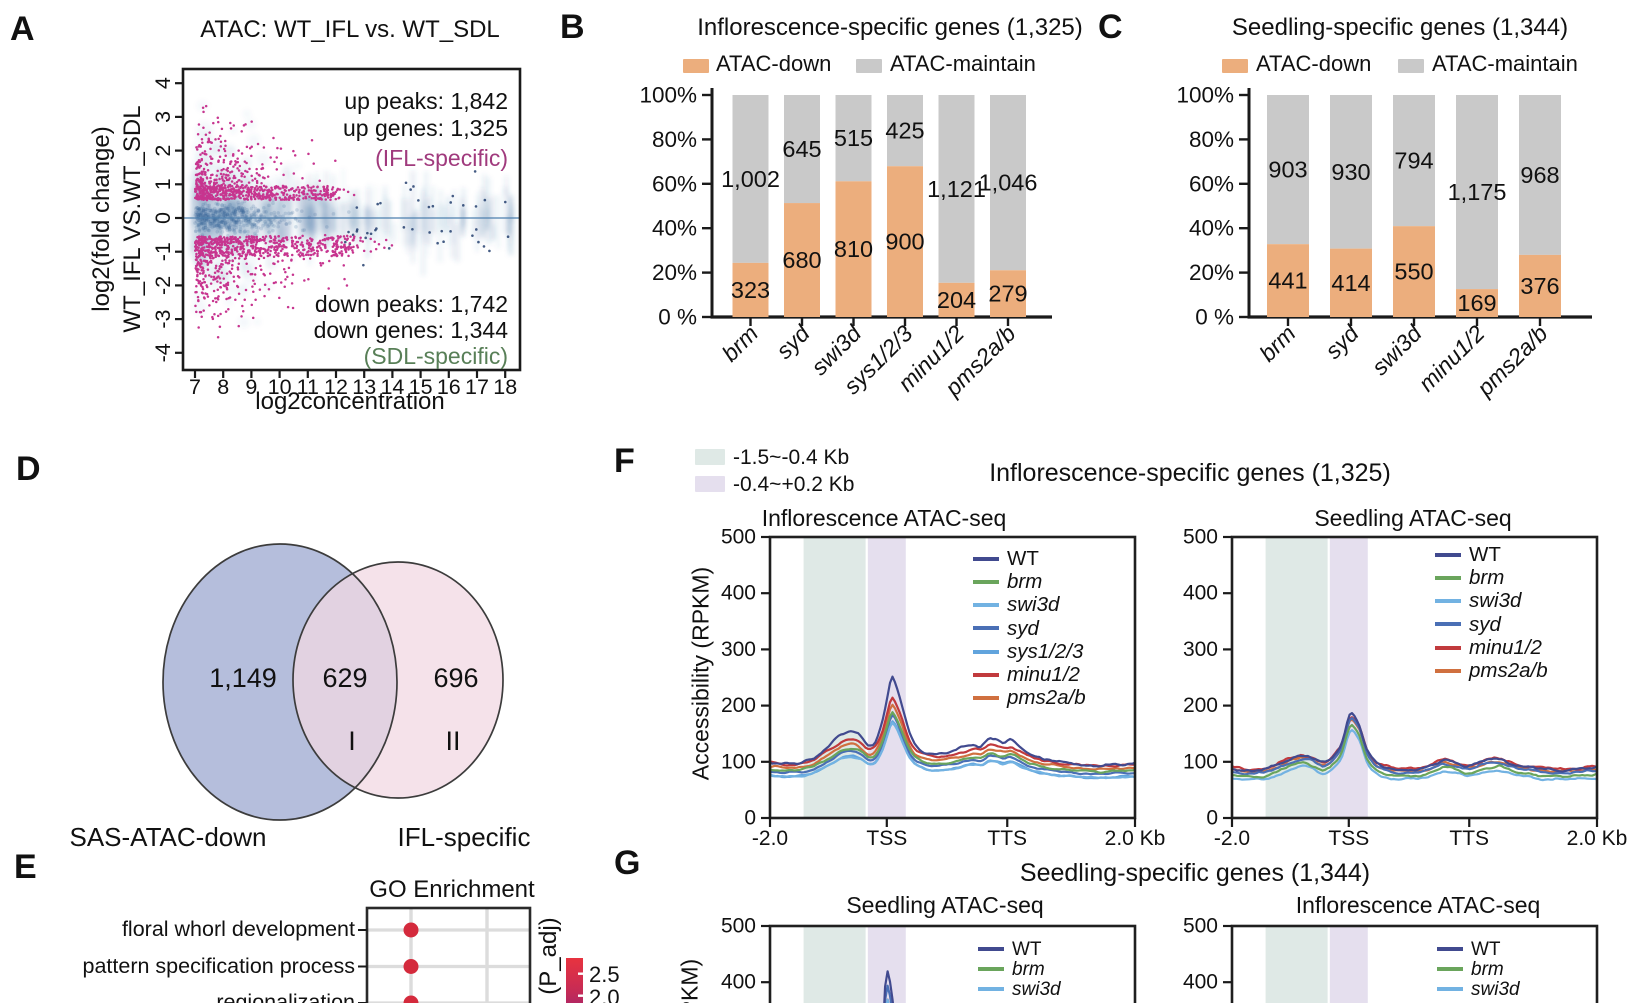  Describe the element at coordinates (435, 356) in the screenshot. I see `panel-a-sdl-specific: (SDL-specific)` at that location.